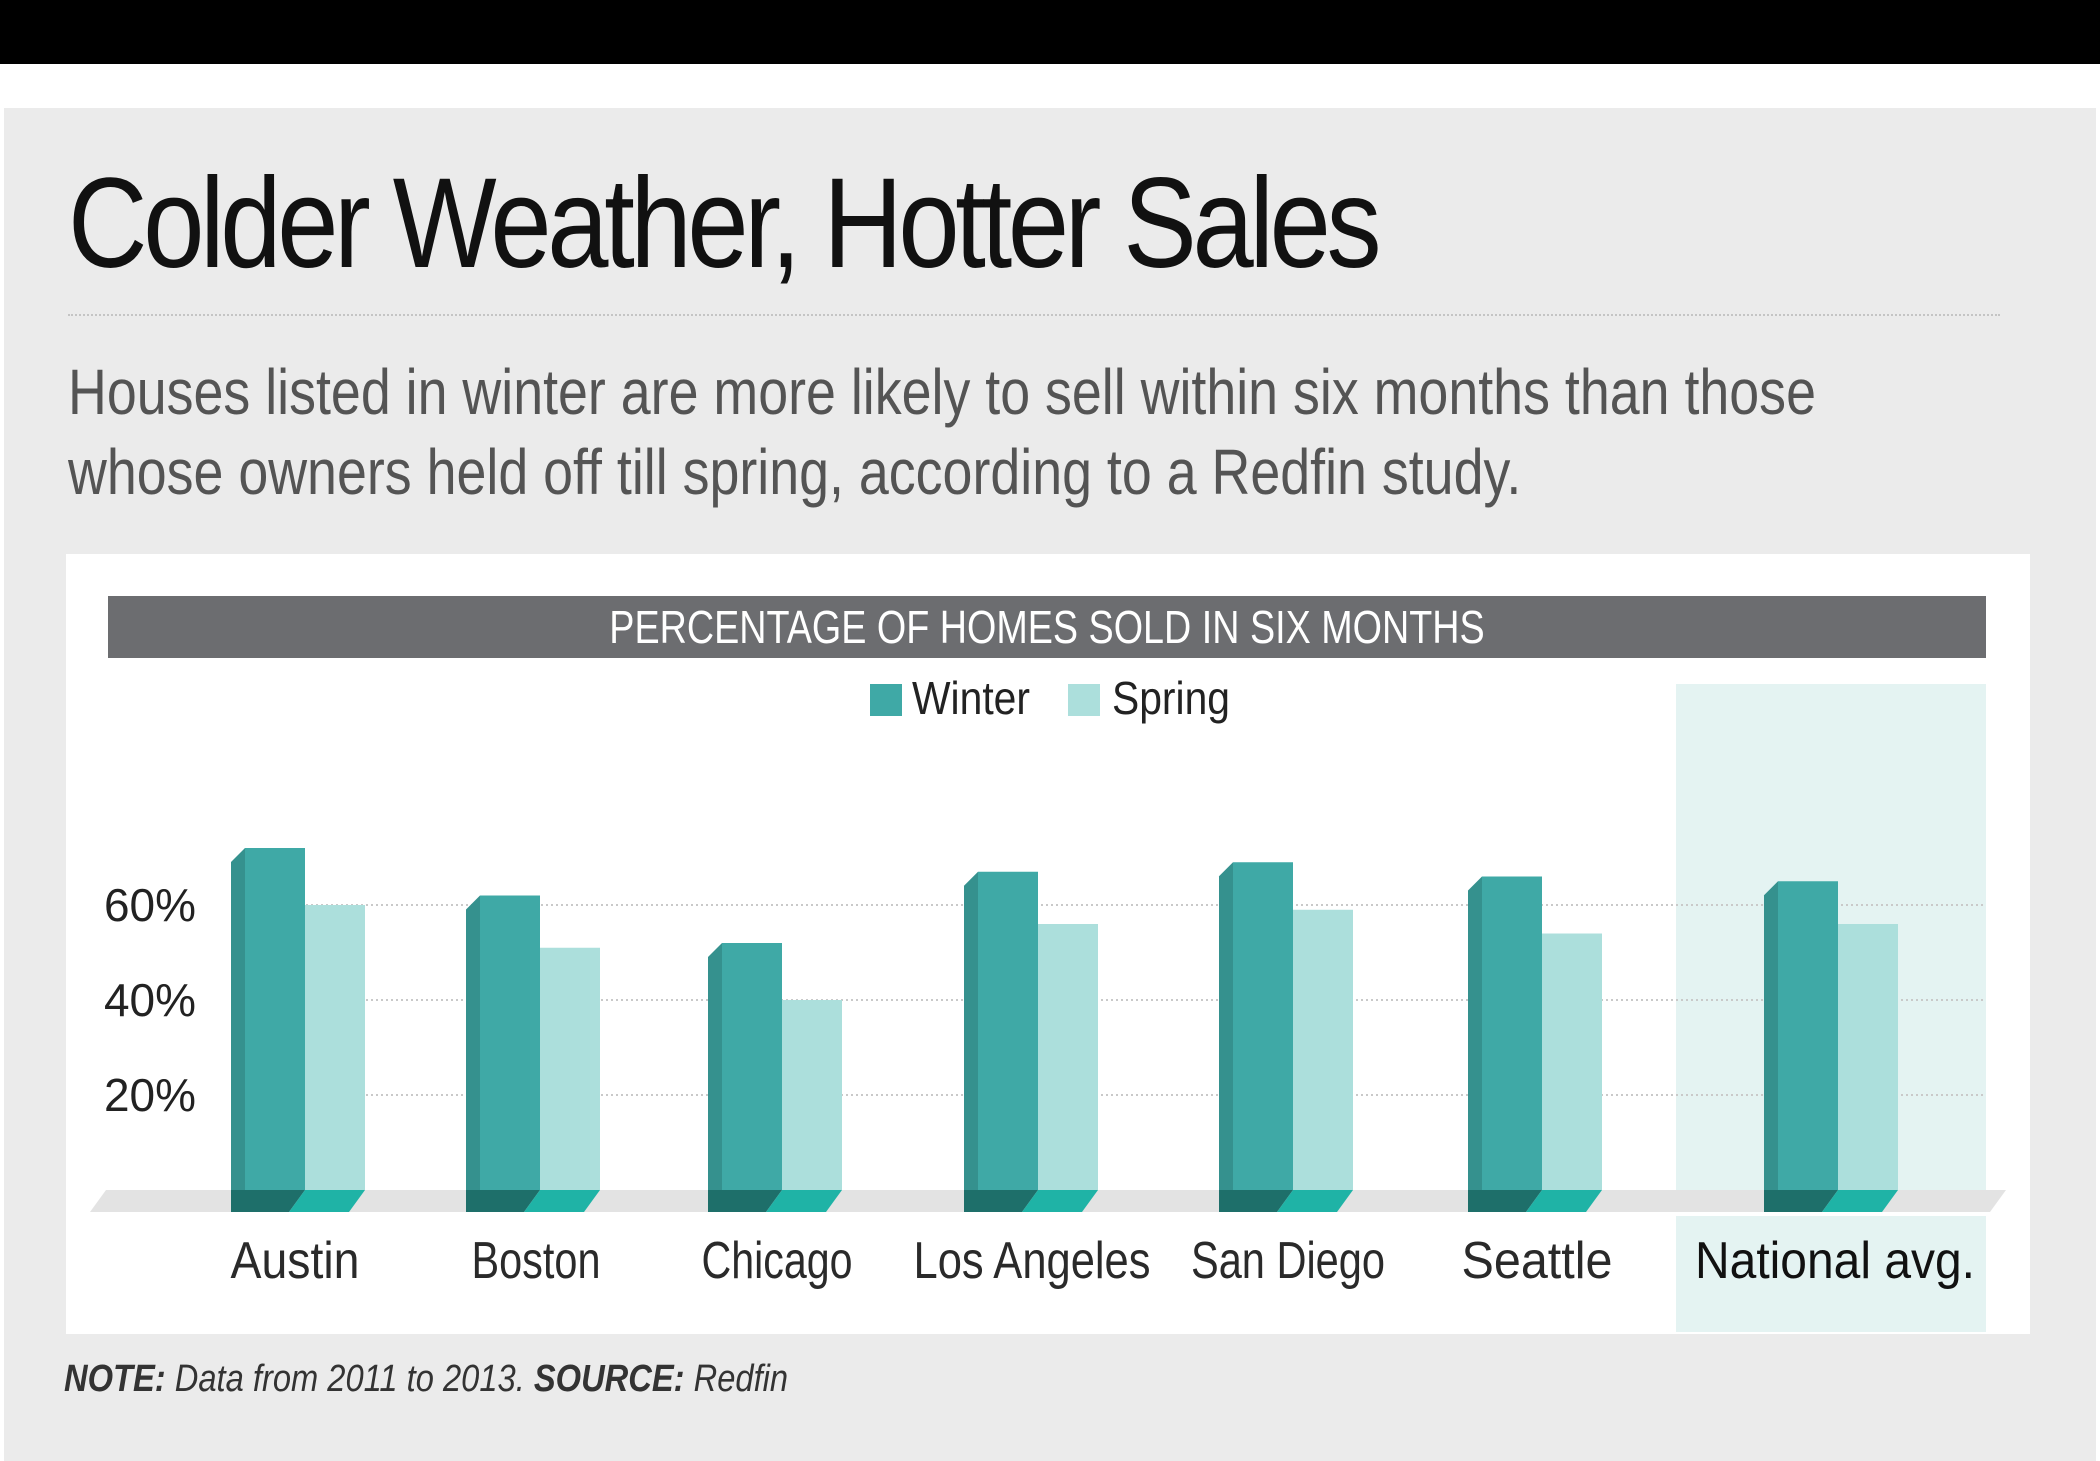 The image size is (2100, 1461). What do you see at coordinates (295, 1261) in the screenshot?
I see `x-label-austin: Austin` at bounding box center [295, 1261].